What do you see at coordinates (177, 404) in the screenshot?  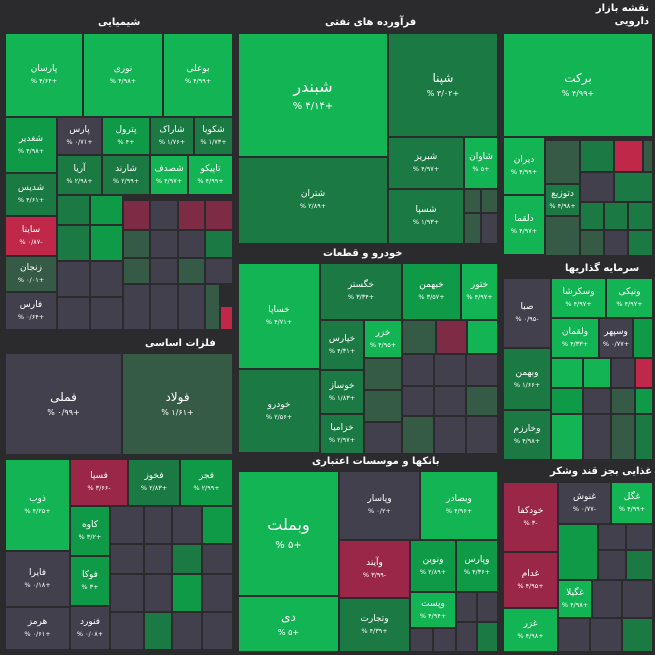 I see `tile-foolad: فولاد +۱/۶۱ %` at bounding box center [177, 404].